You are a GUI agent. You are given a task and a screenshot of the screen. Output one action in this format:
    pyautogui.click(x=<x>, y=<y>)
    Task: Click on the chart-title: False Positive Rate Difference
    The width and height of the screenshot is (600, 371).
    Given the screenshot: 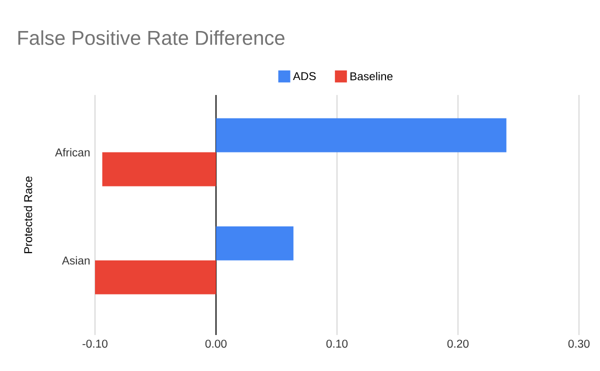 What is the action you would take?
    pyautogui.click(x=151, y=37)
    